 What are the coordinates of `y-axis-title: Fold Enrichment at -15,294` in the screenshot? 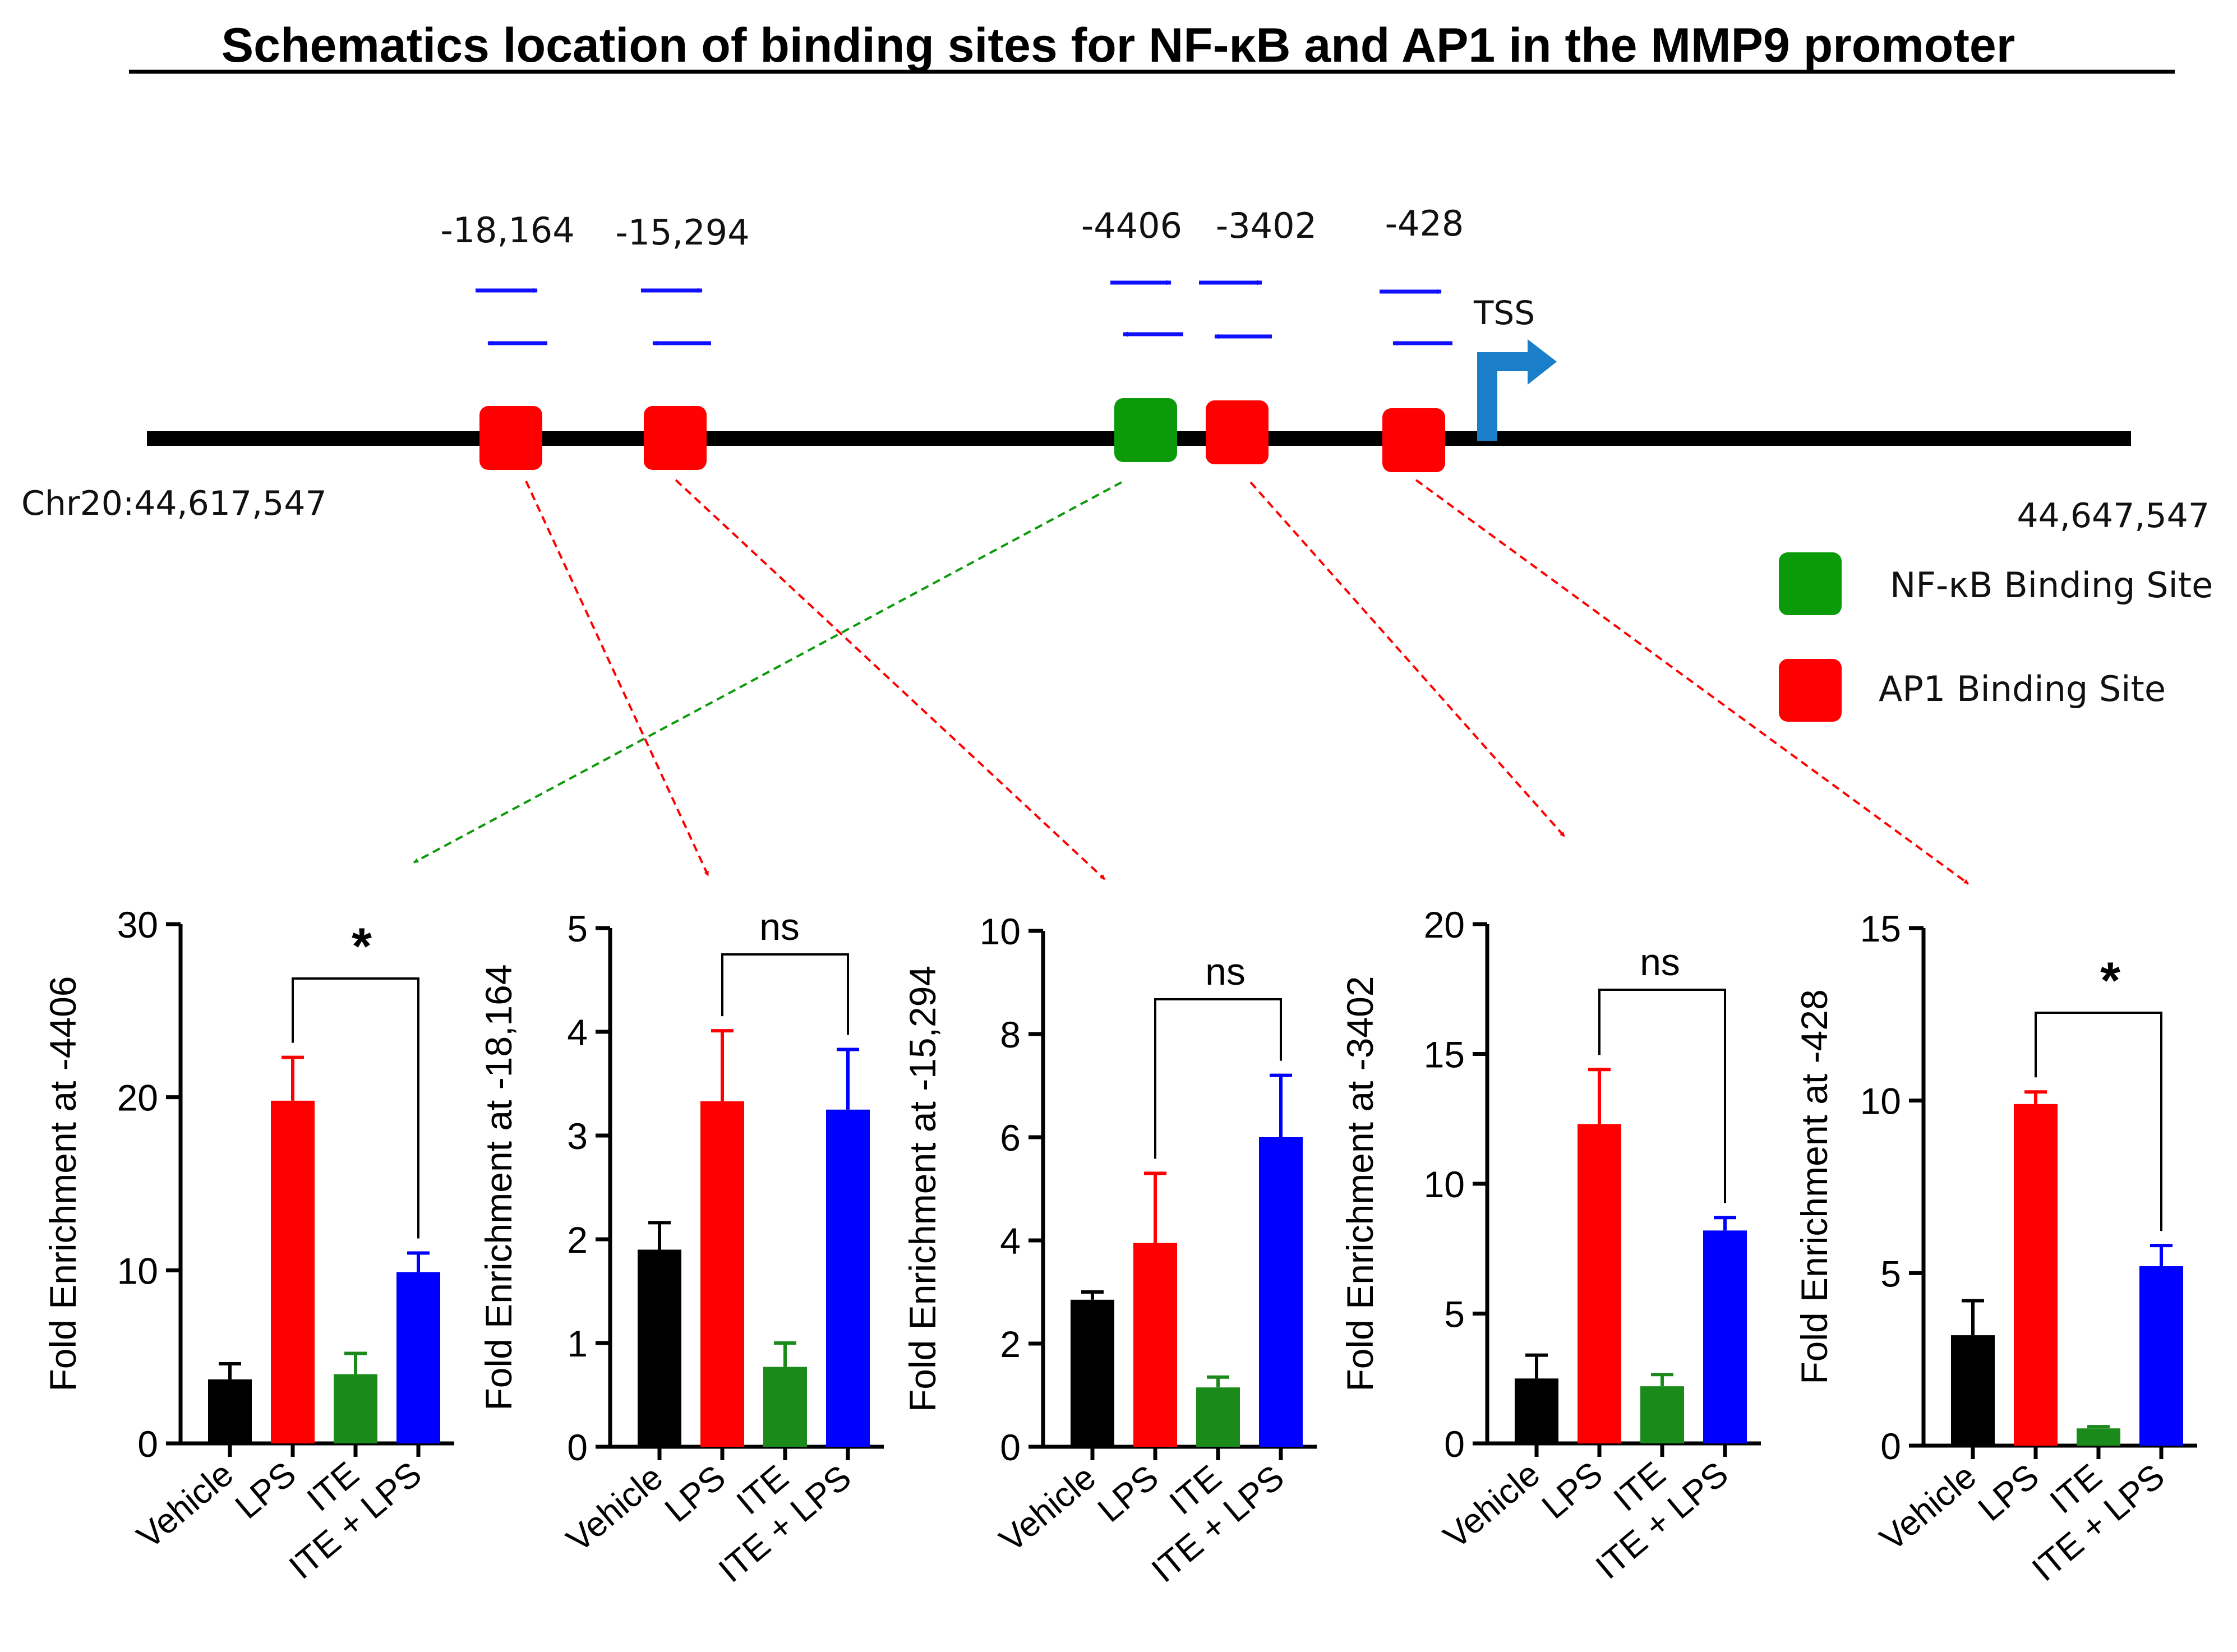 It's located at (922, 1189).